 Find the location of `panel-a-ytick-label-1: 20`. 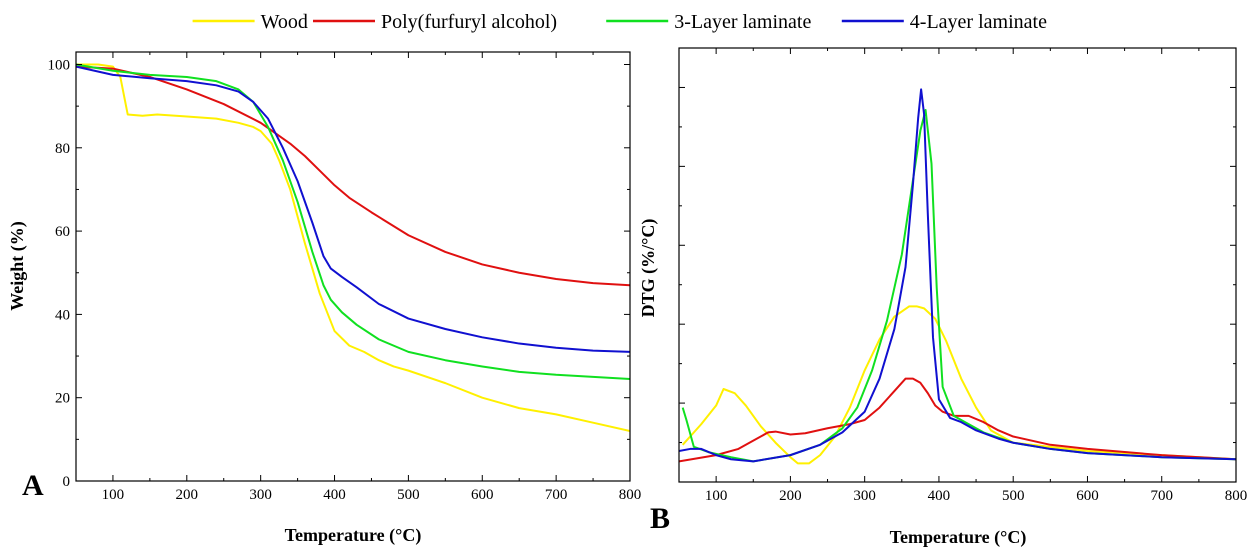

panel-a-ytick-label-1: 20 is located at coordinates (62, 399).